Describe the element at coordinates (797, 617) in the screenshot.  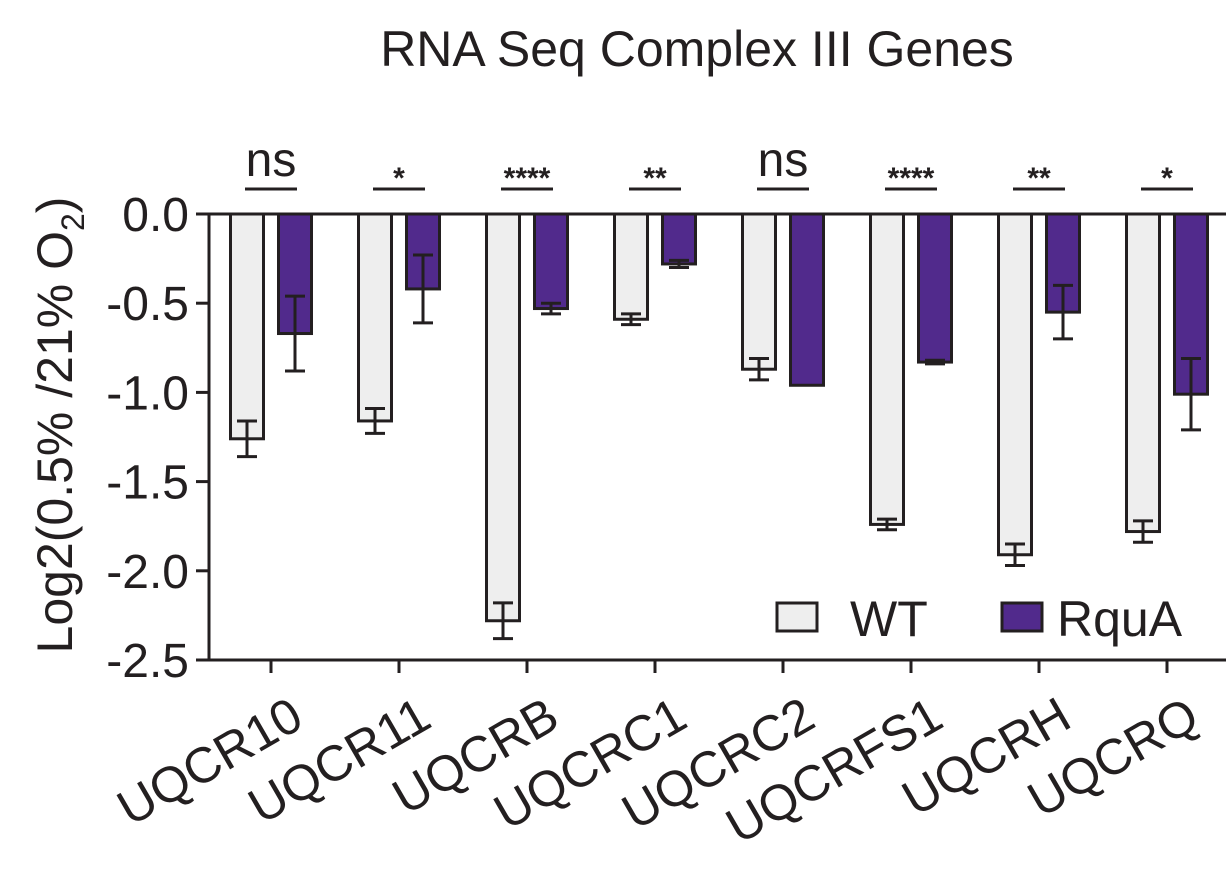
I see `legend-swatch-wt` at that location.